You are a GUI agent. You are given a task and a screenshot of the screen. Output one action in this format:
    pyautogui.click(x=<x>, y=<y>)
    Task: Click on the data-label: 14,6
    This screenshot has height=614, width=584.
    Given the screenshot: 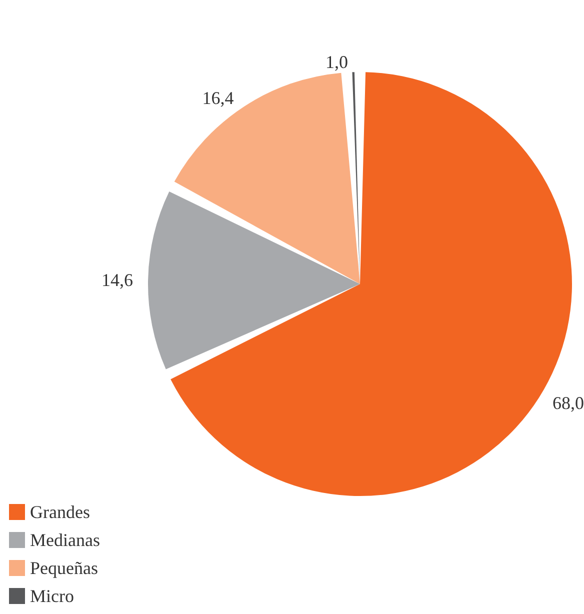 What is the action you would take?
    pyautogui.click(x=118, y=280)
    